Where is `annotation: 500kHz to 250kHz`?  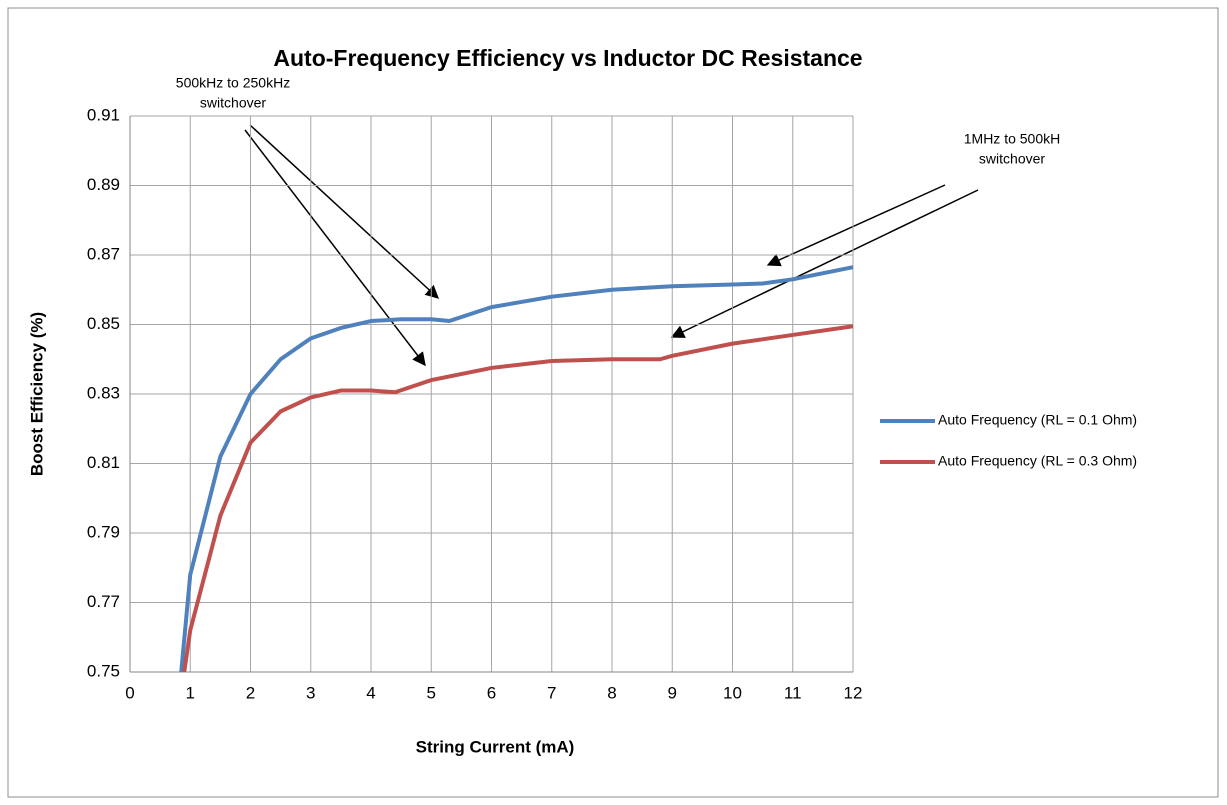 annotation: 500kHz to 250kHz is located at coordinates (233, 83).